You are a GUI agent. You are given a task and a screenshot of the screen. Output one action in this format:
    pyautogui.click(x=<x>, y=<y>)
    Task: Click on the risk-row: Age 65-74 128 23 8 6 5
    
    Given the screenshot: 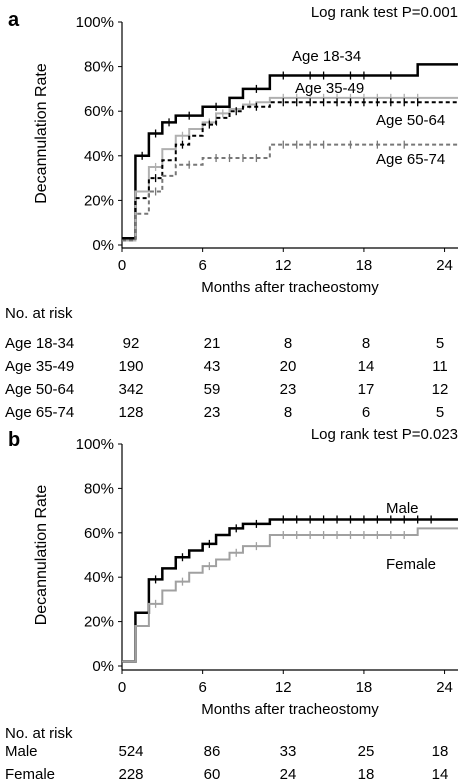 What is the action you would take?
    pyautogui.click(x=224, y=412)
    